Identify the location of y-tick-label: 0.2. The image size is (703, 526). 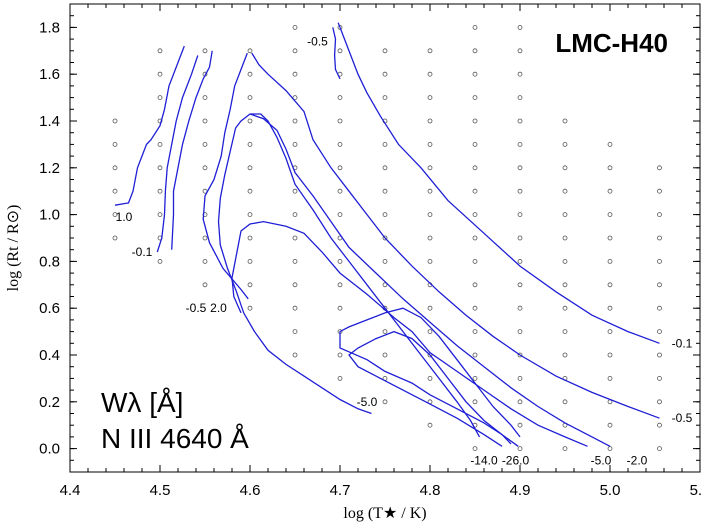
(49, 402).